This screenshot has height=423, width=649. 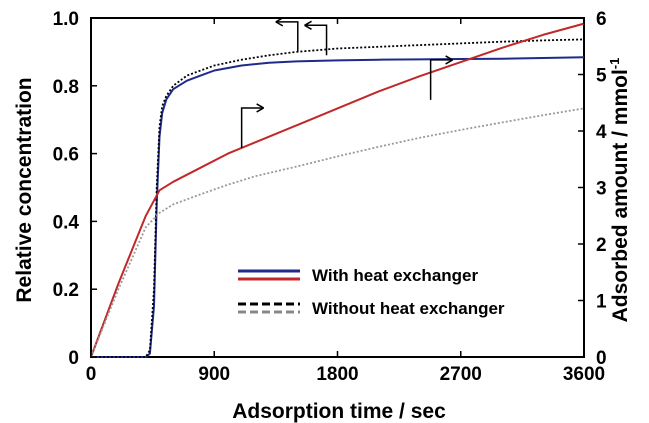 I want to click on y-right-tick-label: 5, so click(x=601, y=76).